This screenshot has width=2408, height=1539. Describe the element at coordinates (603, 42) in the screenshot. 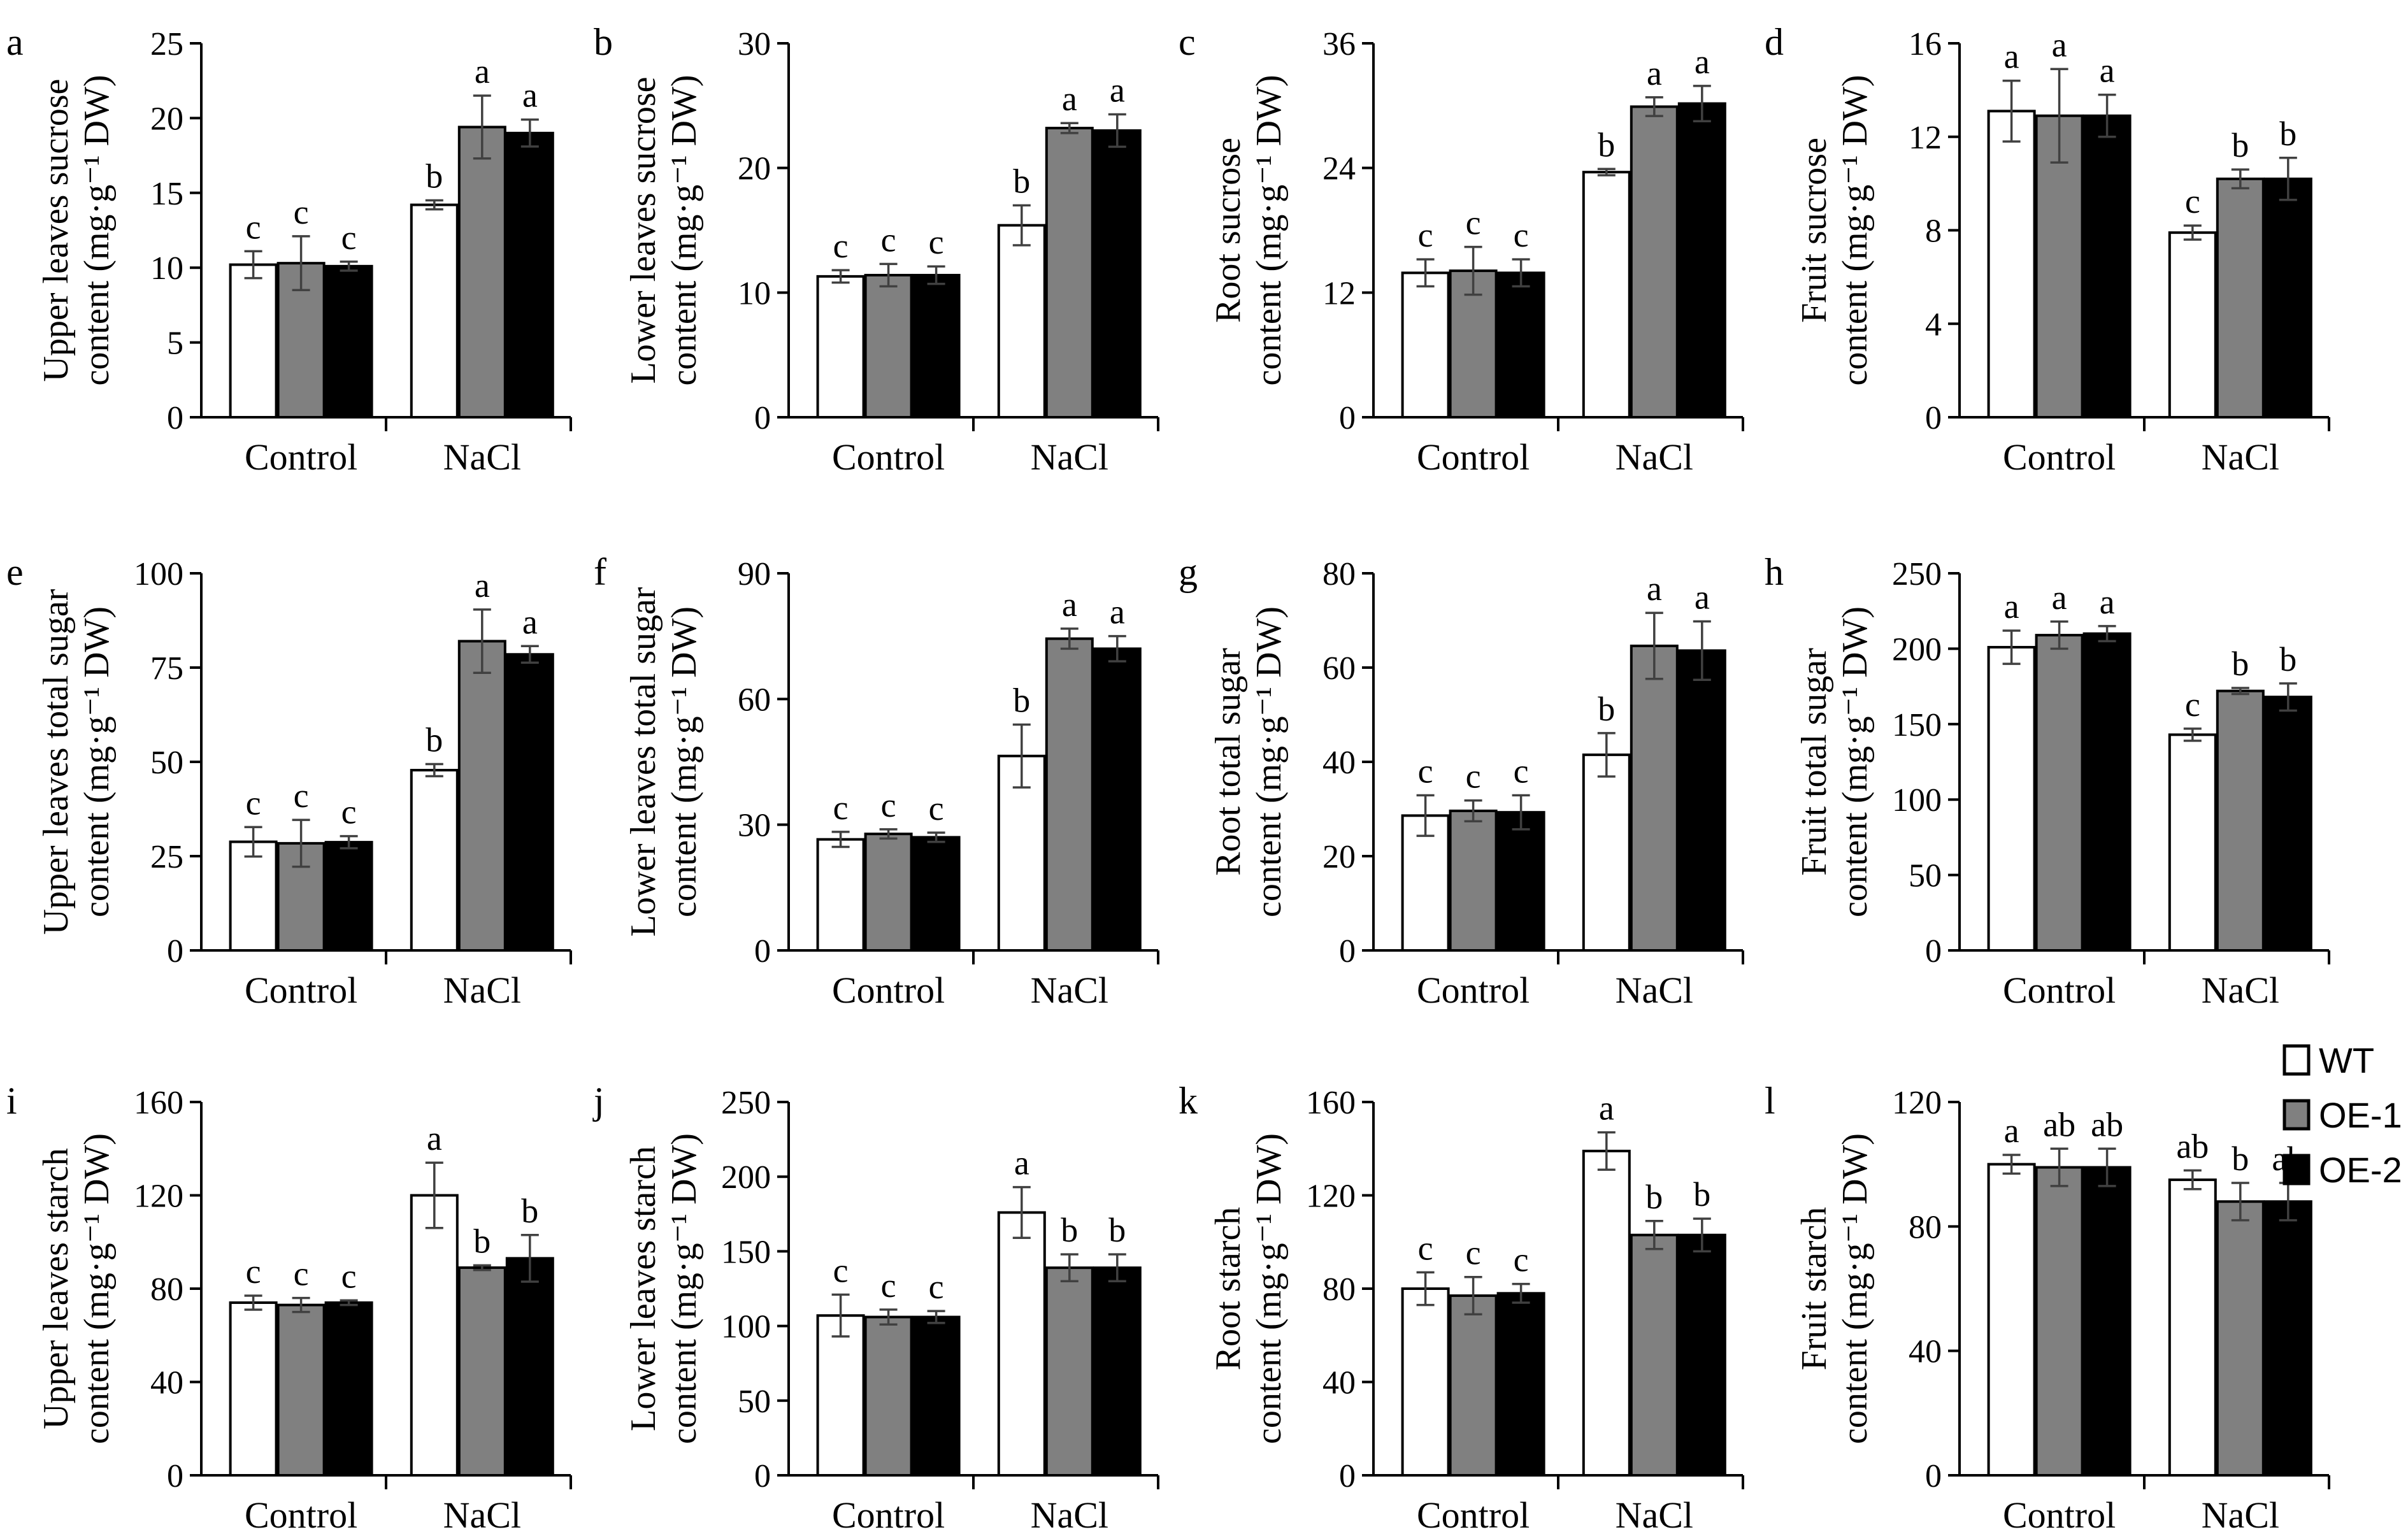

I see `panel-letter: b` at that location.